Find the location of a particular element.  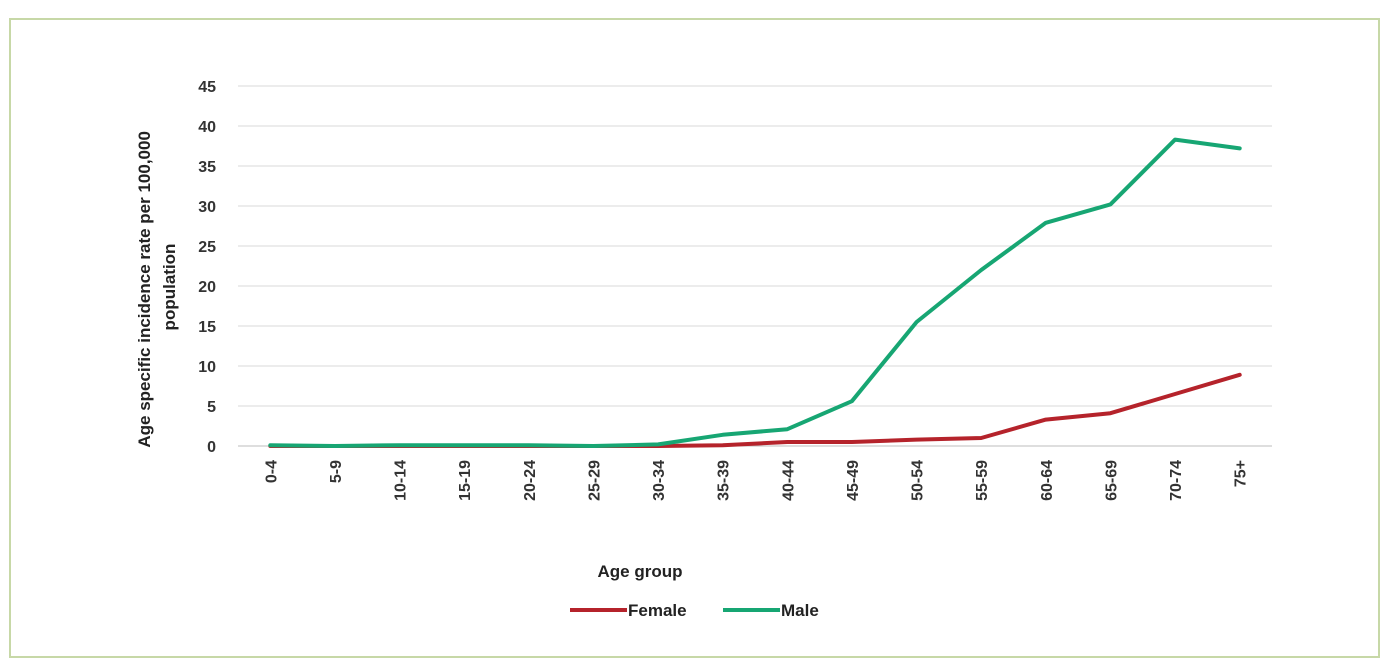

x-tick-label: 25-29 is located at coordinates (594, 480).